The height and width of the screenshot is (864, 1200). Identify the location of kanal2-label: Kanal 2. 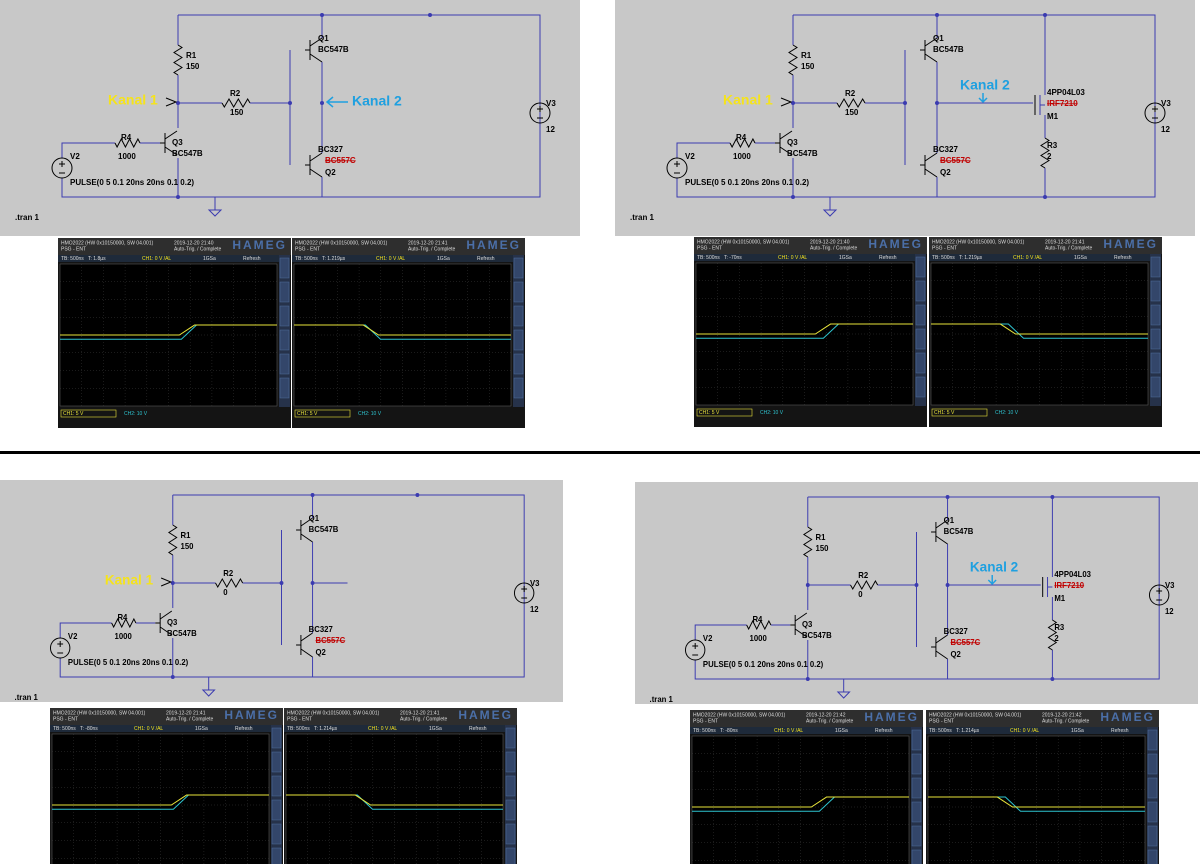
(985, 85).